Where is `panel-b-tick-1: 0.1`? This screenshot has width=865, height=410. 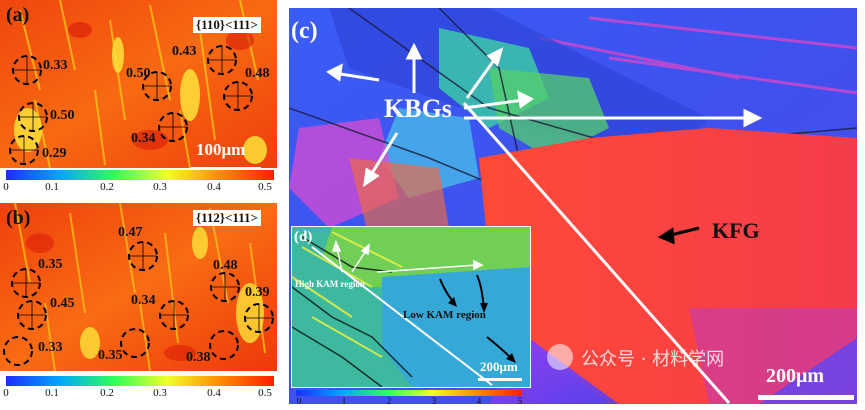
panel-b-tick-1: 0.1 is located at coordinates (52, 393).